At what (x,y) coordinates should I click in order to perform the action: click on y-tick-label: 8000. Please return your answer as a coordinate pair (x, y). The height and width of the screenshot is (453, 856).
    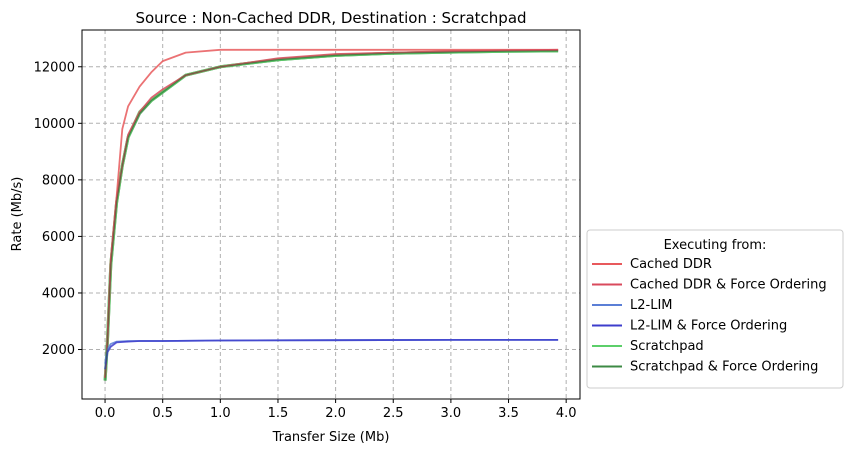
    Looking at the image, I should click on (58, 180).